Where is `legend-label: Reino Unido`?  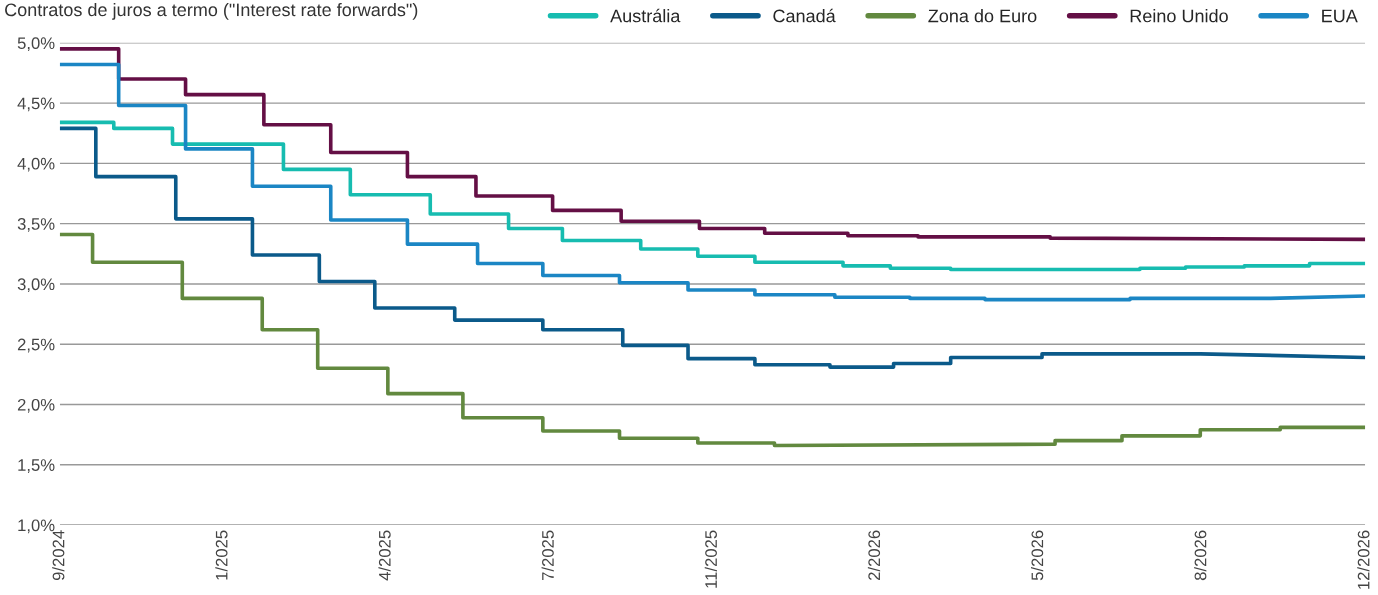
legend-label: Reino Unido is located at coordinates (1179, 16).